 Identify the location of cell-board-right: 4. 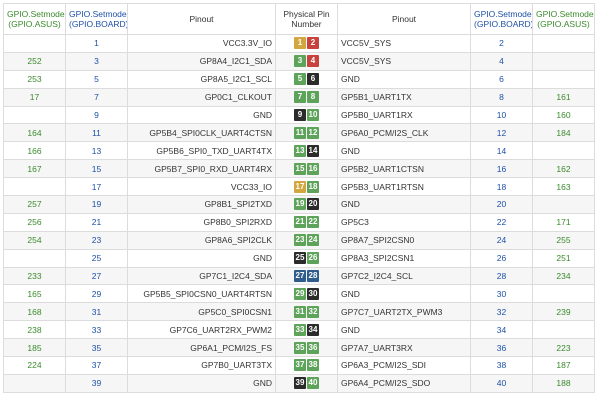
(501, 61).